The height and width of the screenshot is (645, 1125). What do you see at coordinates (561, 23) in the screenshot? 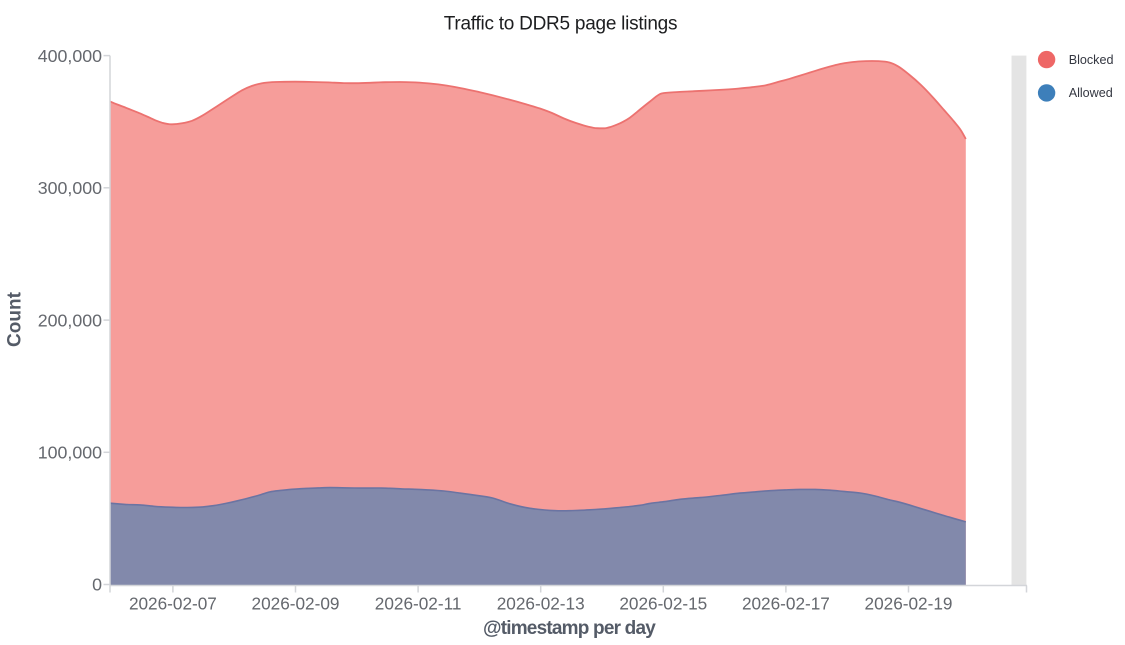
I see `svg-text: Traffic to DDR5 page listings` at bounding box center [561, 23].